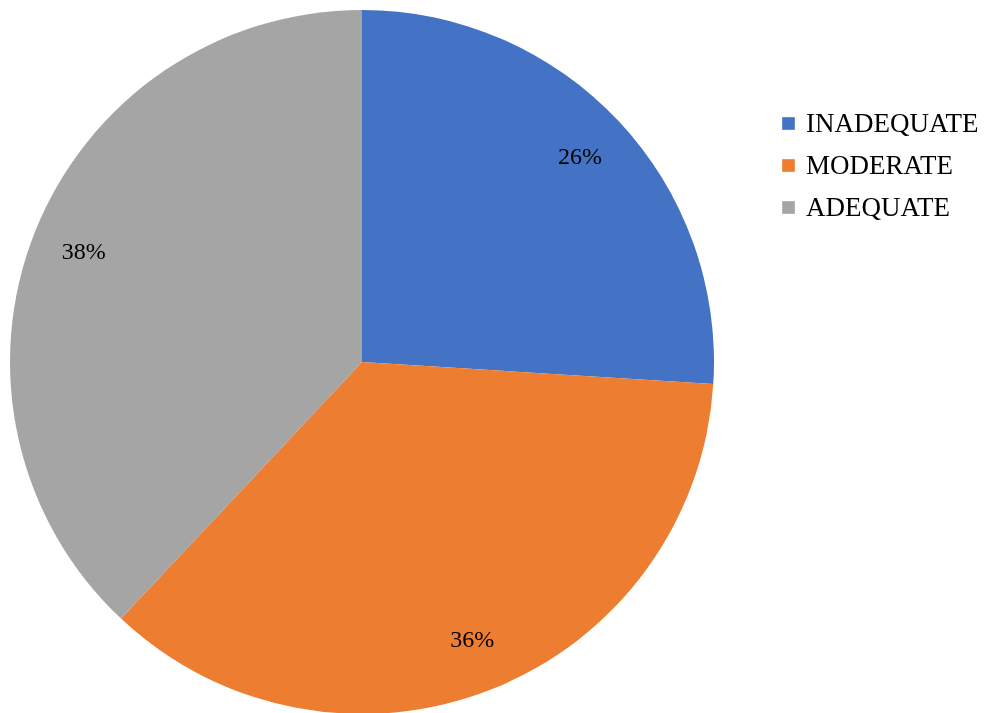  I want to click on legend-label: ADEQUATE, so click(878, 206).